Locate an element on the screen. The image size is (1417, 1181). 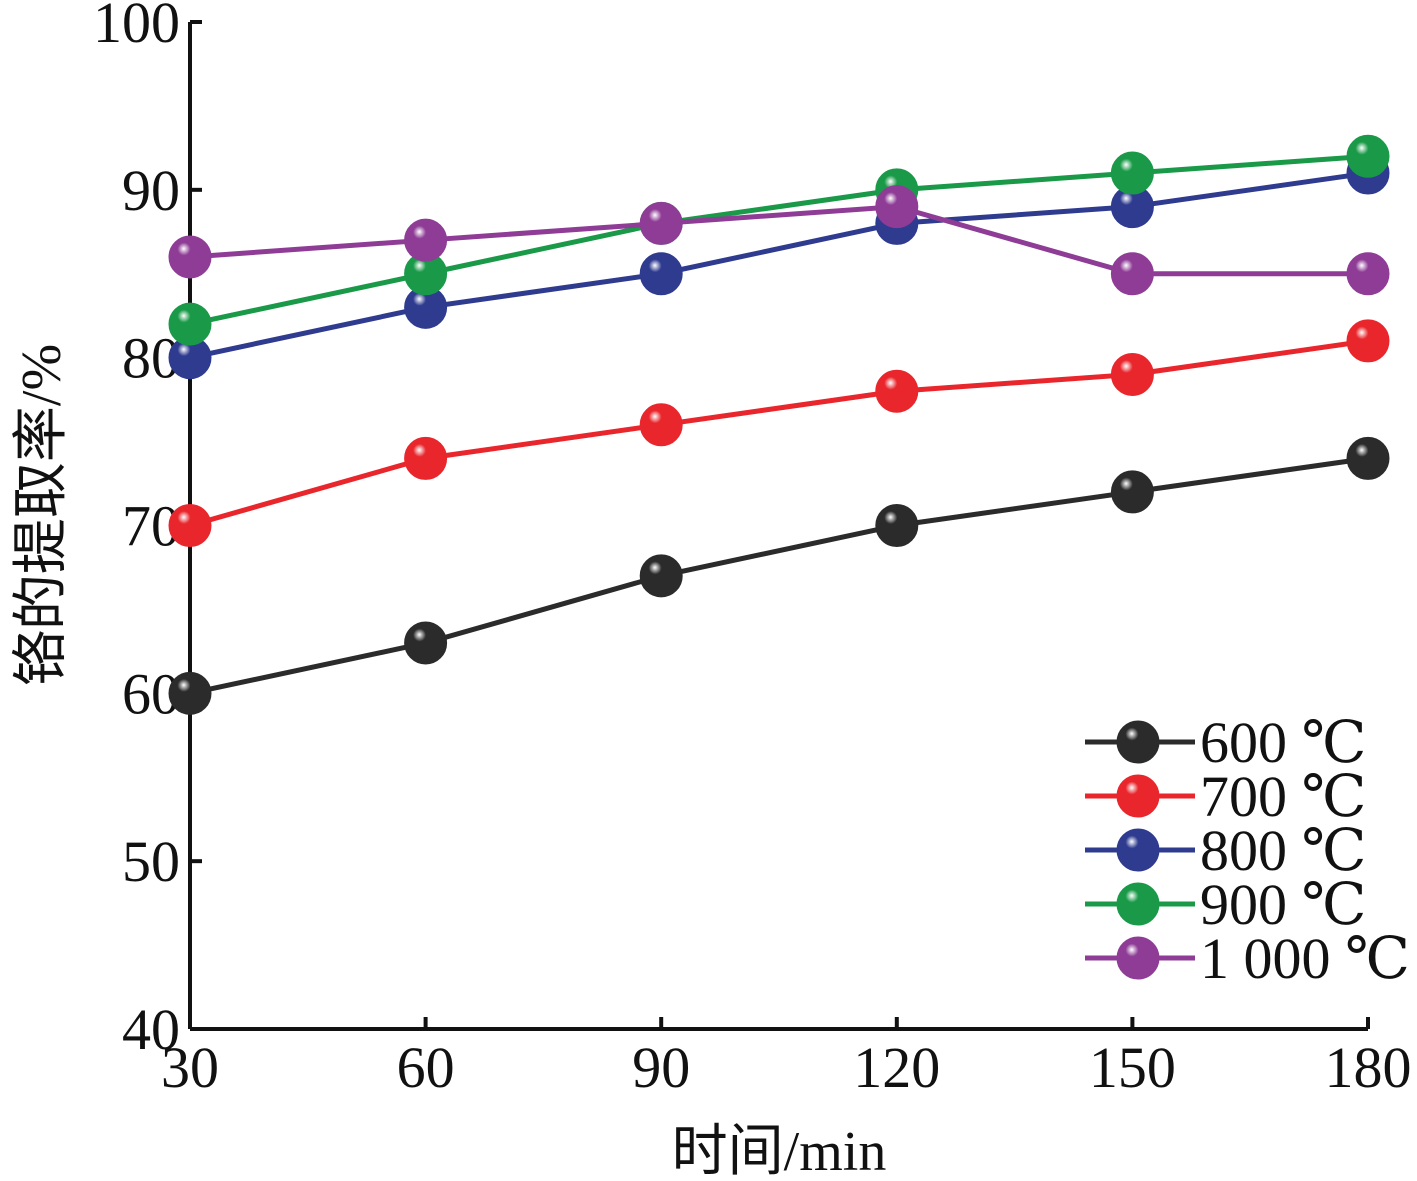
legend-label: 700 ℃ is located at coordinates (1283, 796).